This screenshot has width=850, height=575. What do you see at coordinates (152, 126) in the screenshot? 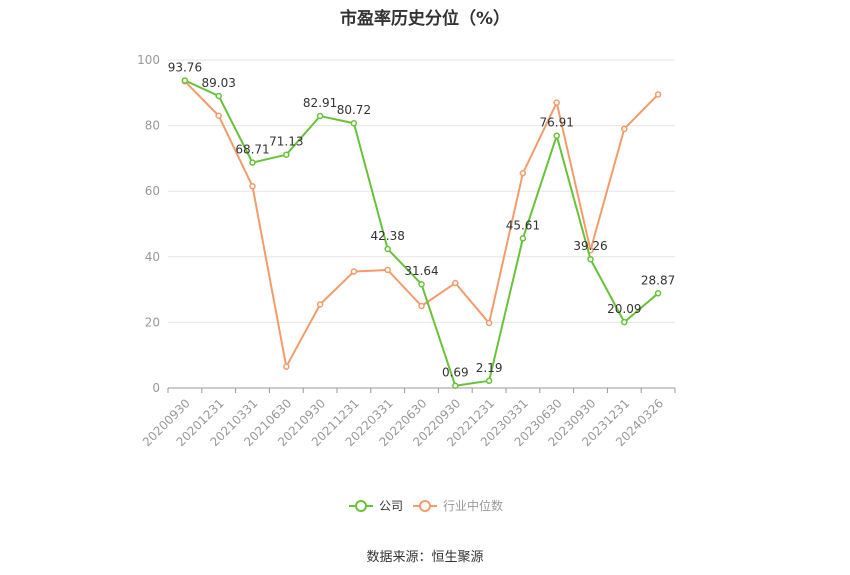
I see `y-tick-label: 80` at bounding box center [152, 126].